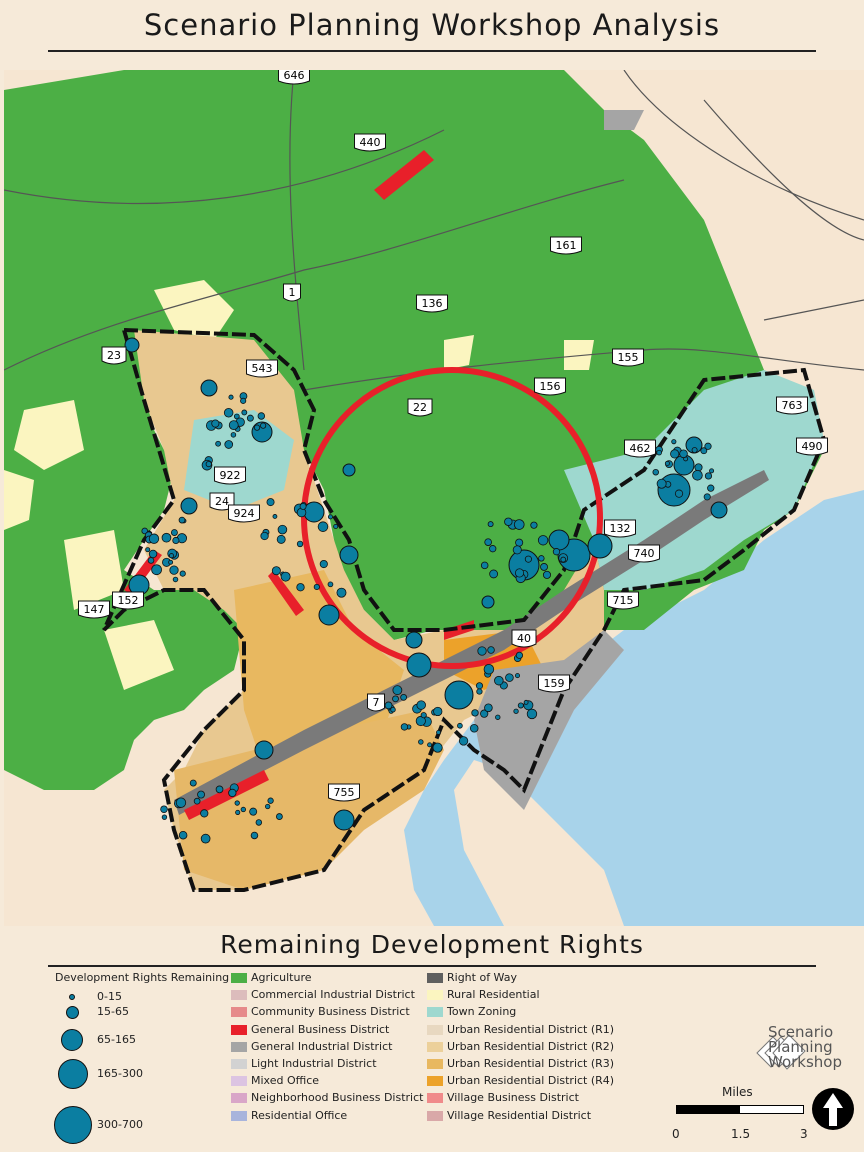 The width and height of the screenshot is (864, 1152). Describe the element at coordinates (623, 600) in the screenshot. I see `svg-text: 715` at that location.